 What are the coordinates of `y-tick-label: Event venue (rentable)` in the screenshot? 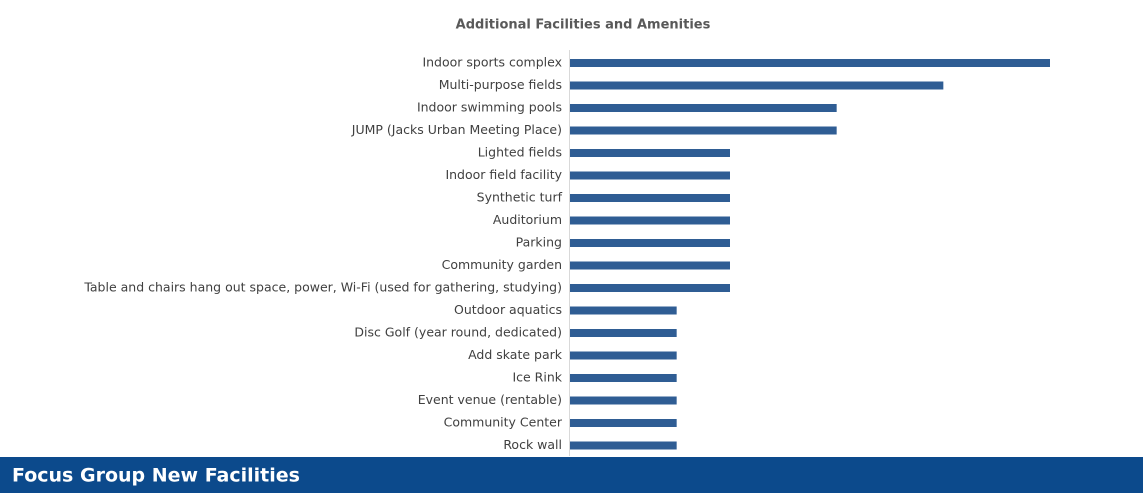 It's located at (490, 399).